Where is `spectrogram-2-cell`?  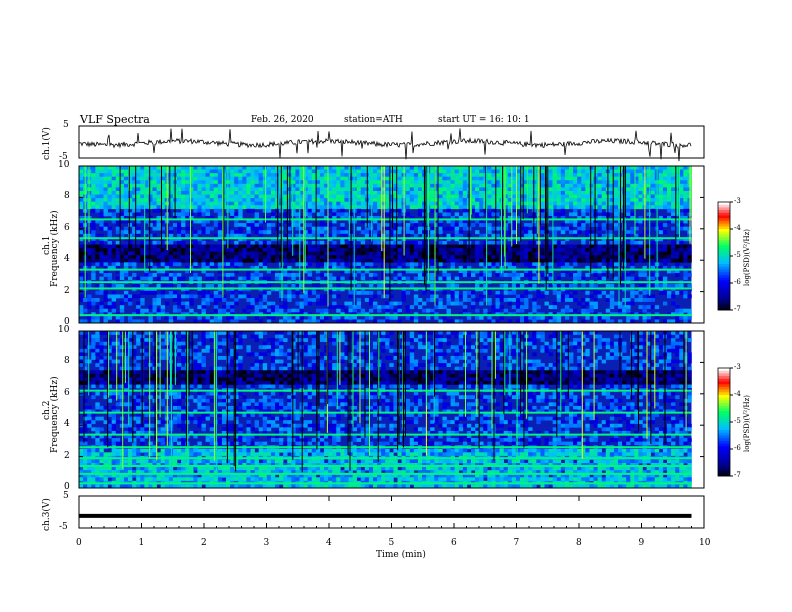
spectrogram-2-cell is located at coordinates (163, 336).